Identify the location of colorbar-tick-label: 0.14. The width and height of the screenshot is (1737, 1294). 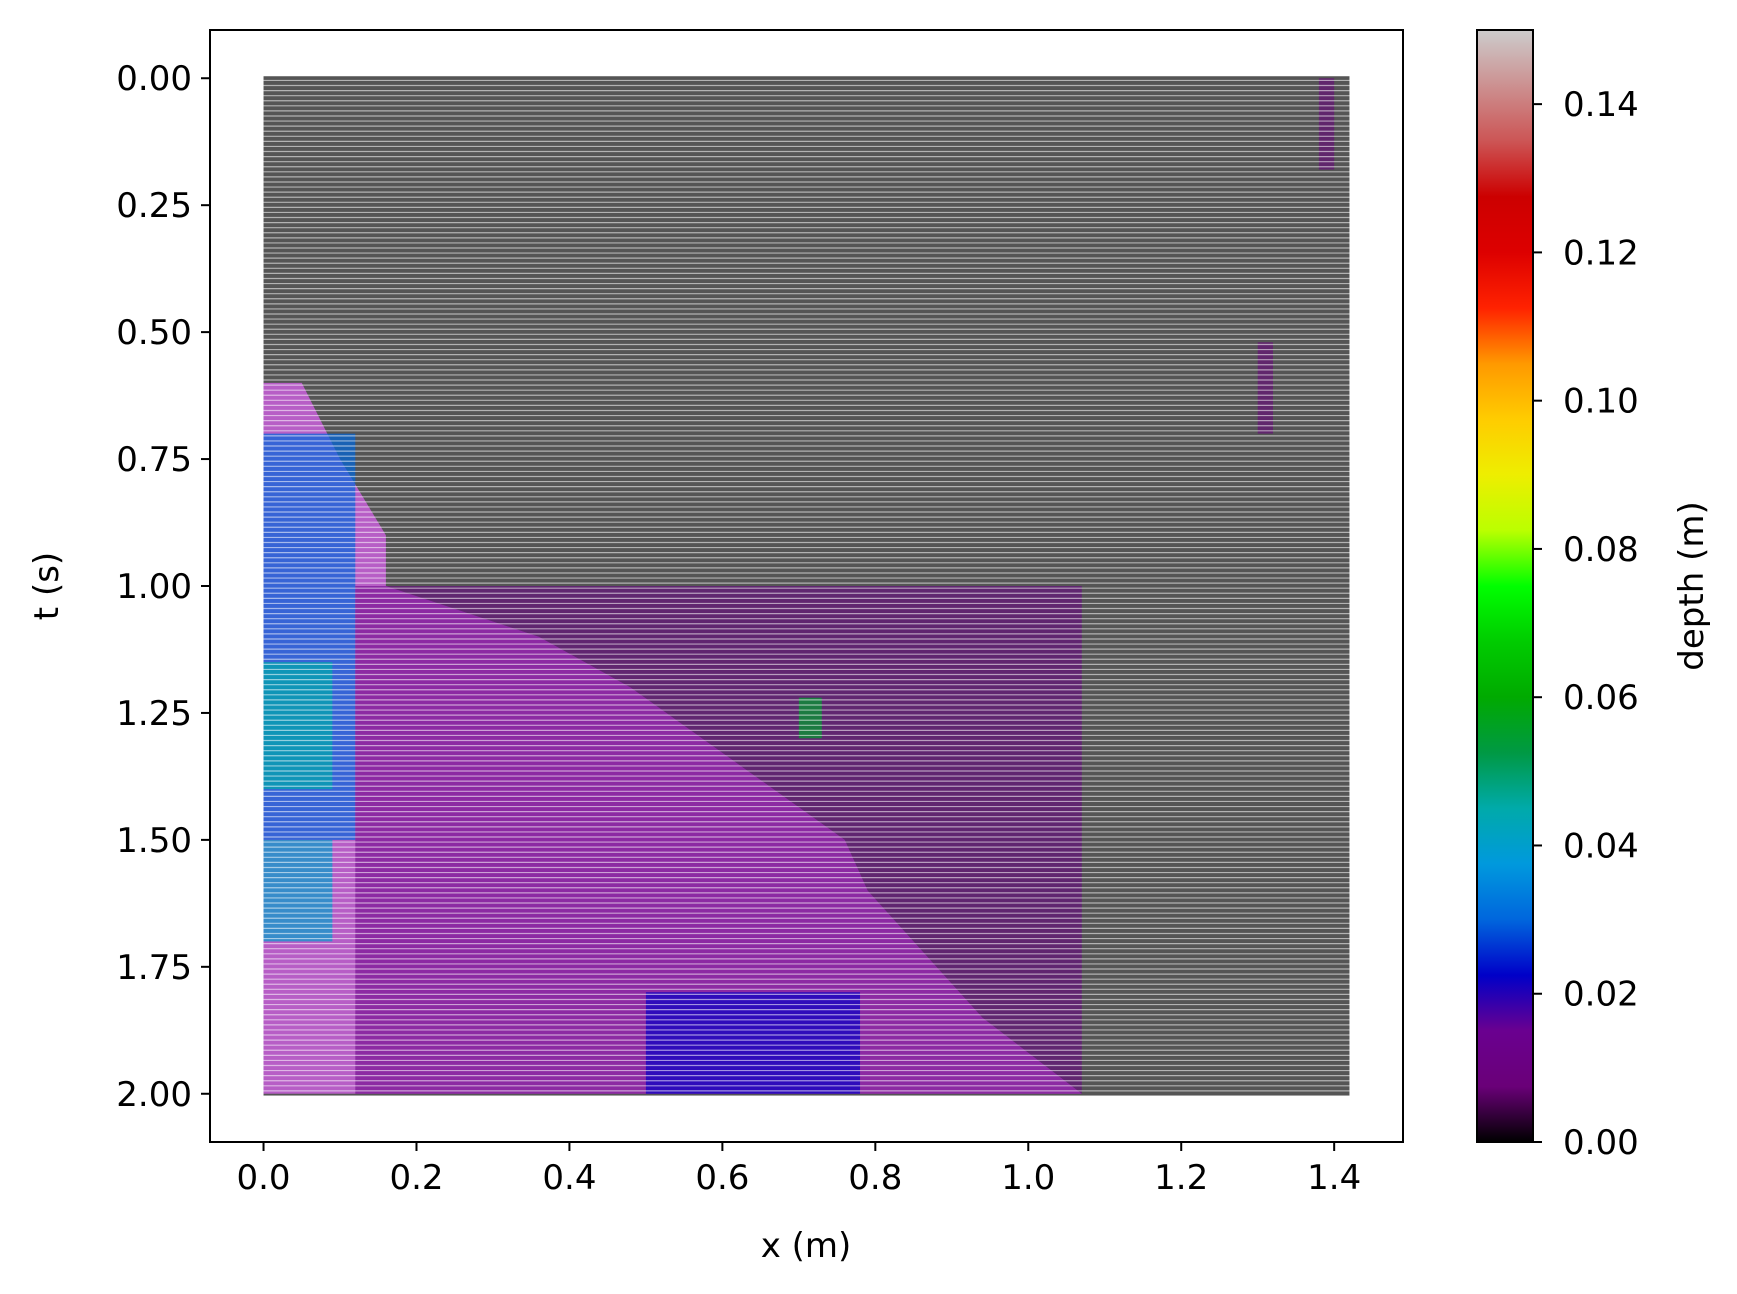
(1601, 105).